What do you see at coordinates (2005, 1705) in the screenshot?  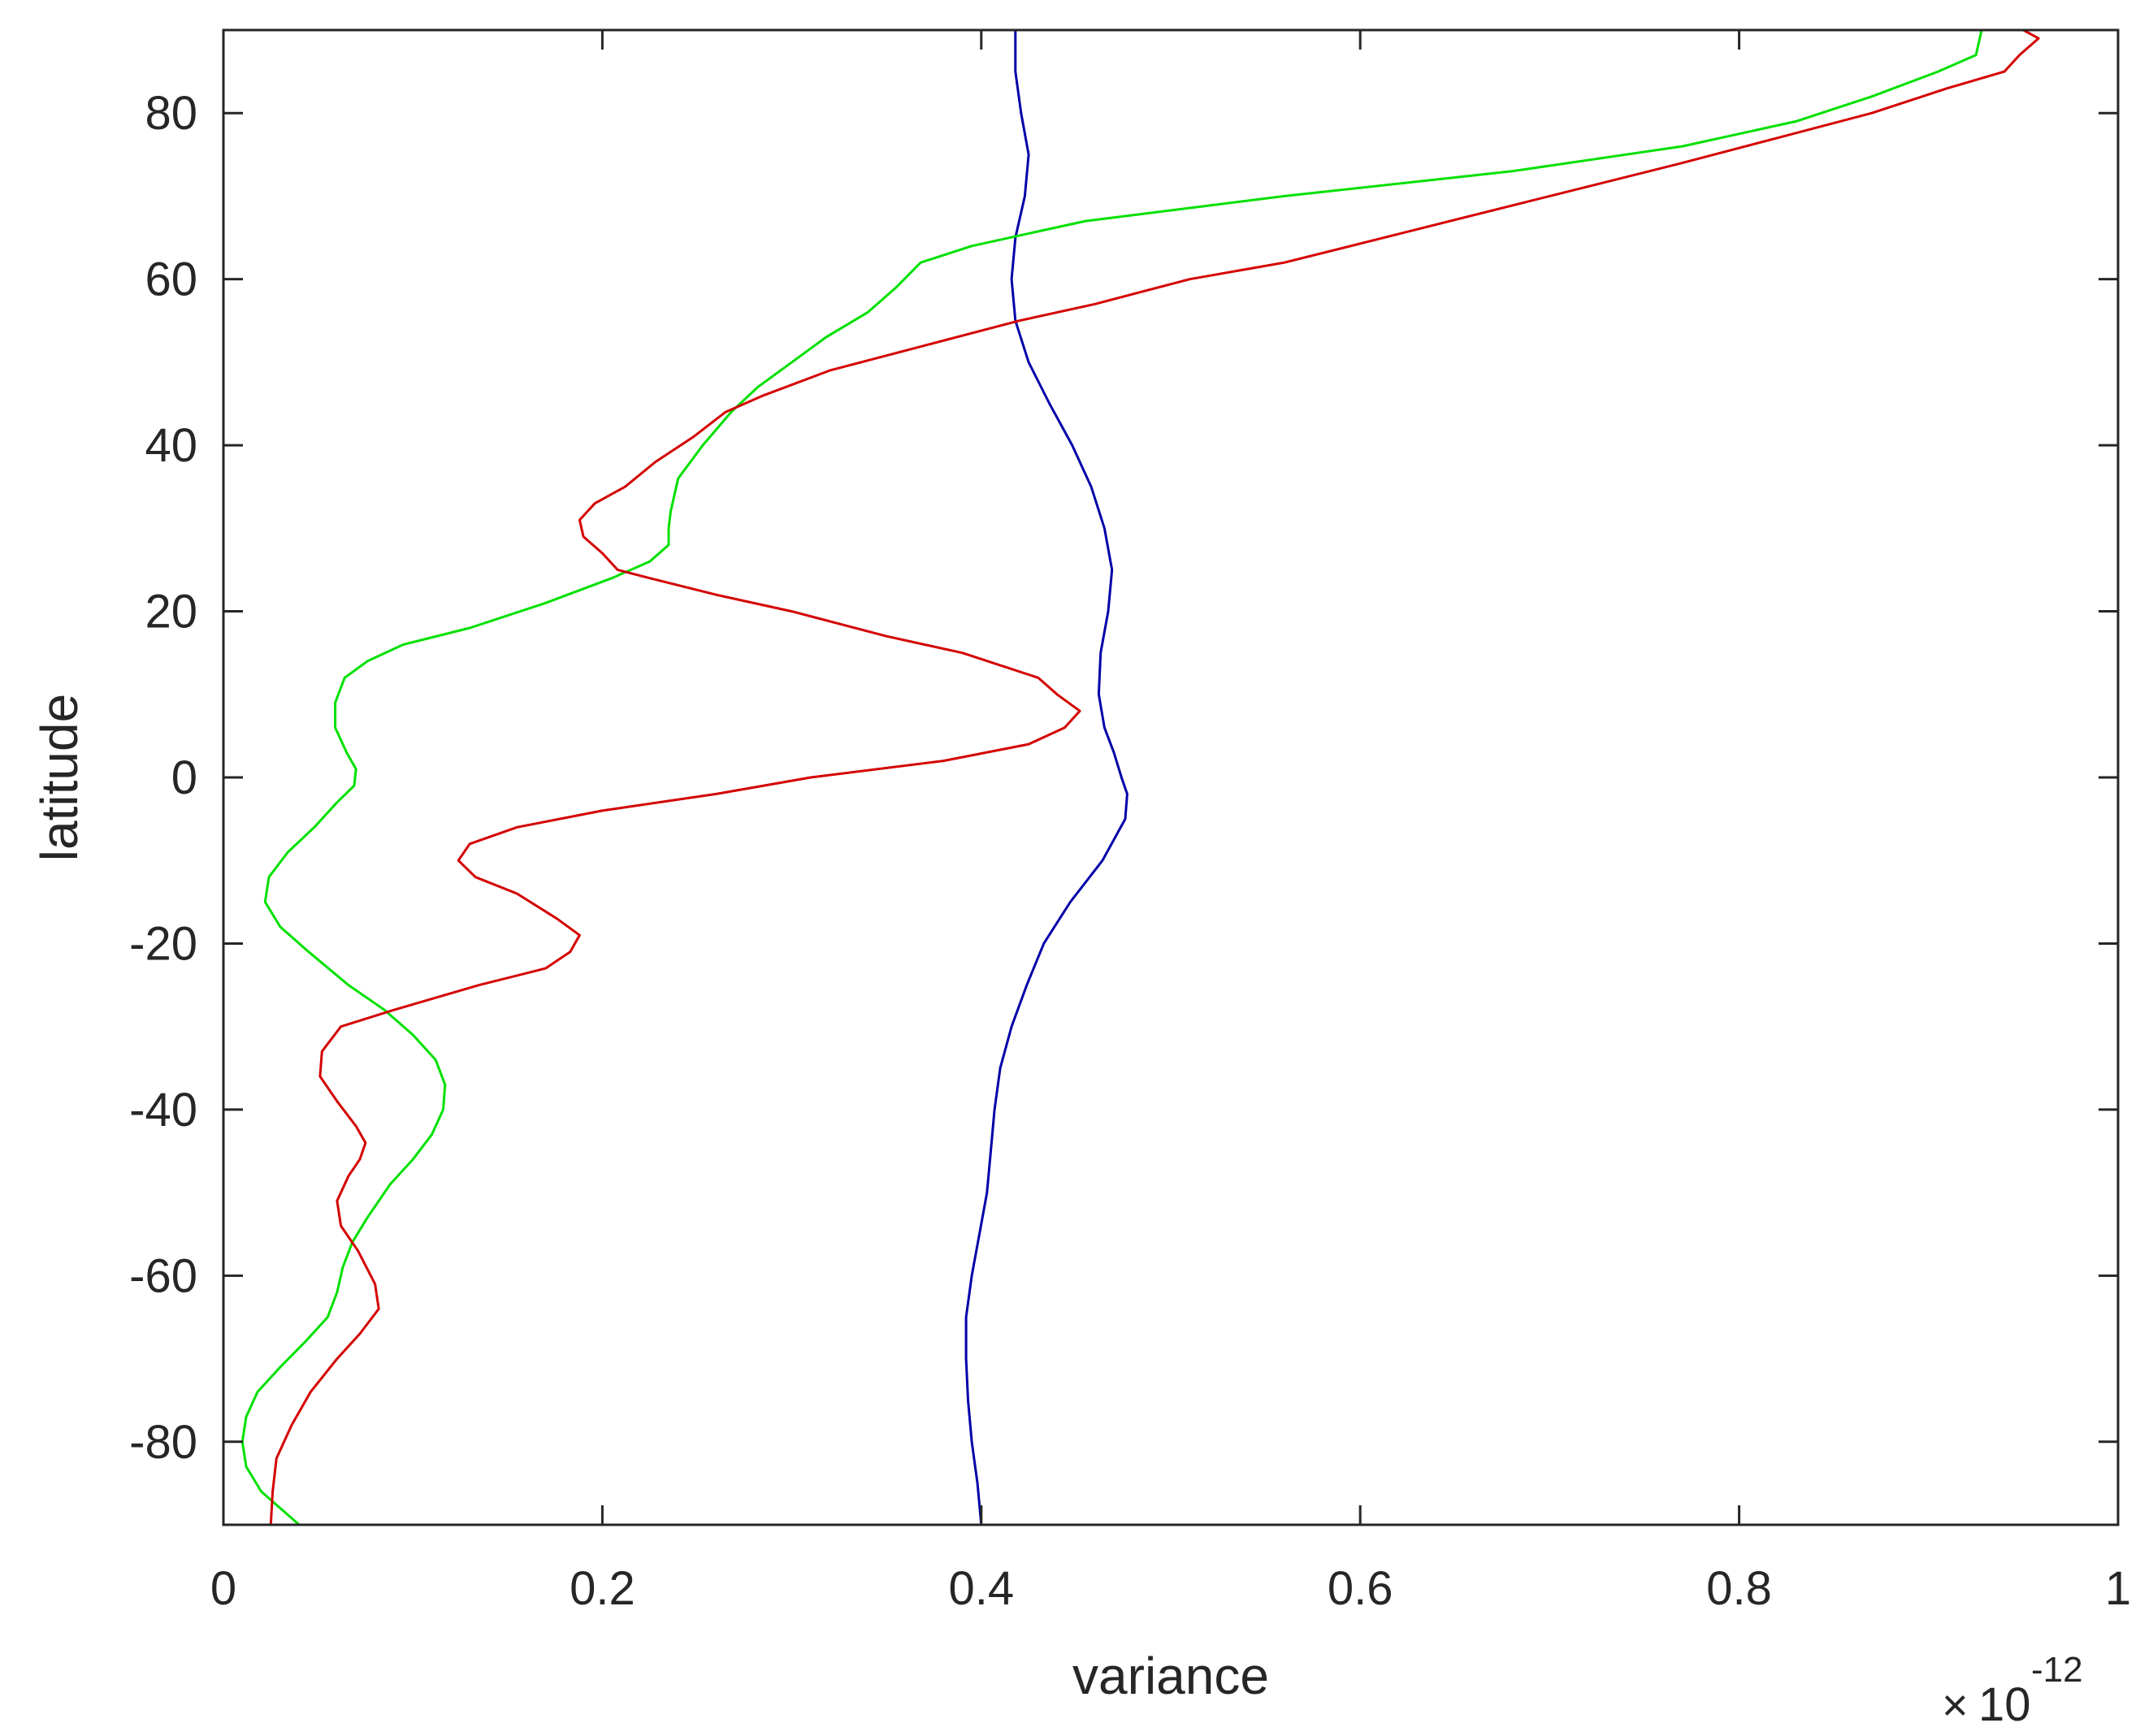 I see `x-exponent-base: 10` at bounding box center [2005, 1705].